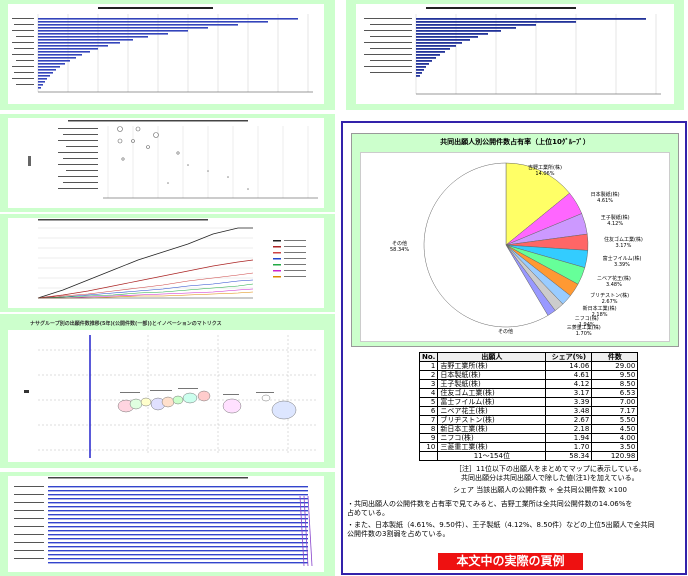 This screenshot has height=576, width=688. Describe the element at coordinates (569, 375) in the screenshot. I see `row-share: 4.61` at that location.